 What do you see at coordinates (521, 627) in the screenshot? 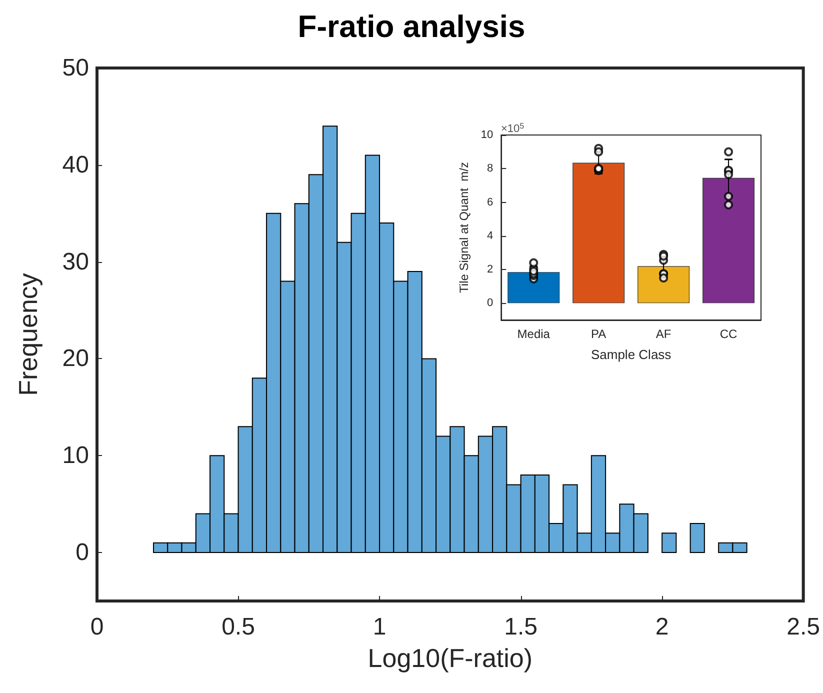
I see `x-tick-label: 1.5` at bounding box center [521, 627].